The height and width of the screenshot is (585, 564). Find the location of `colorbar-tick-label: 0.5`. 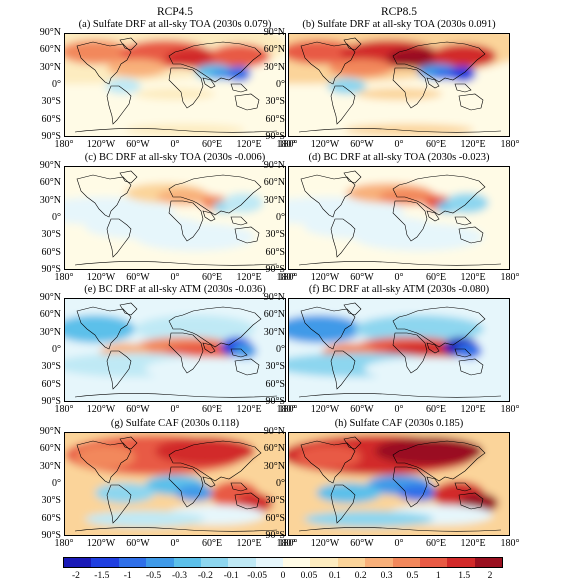

colorbar-tick-label: 0.5 is located at coordinates (412, 576).